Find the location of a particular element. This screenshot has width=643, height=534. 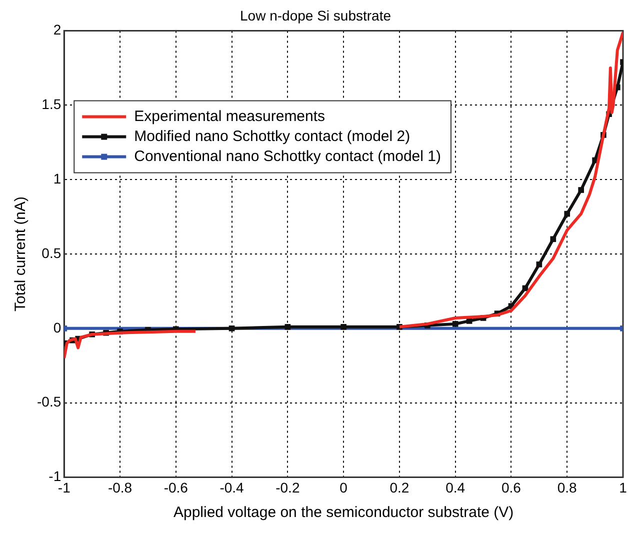

y-tick-label: 1 is located at coordinates (57, 178).